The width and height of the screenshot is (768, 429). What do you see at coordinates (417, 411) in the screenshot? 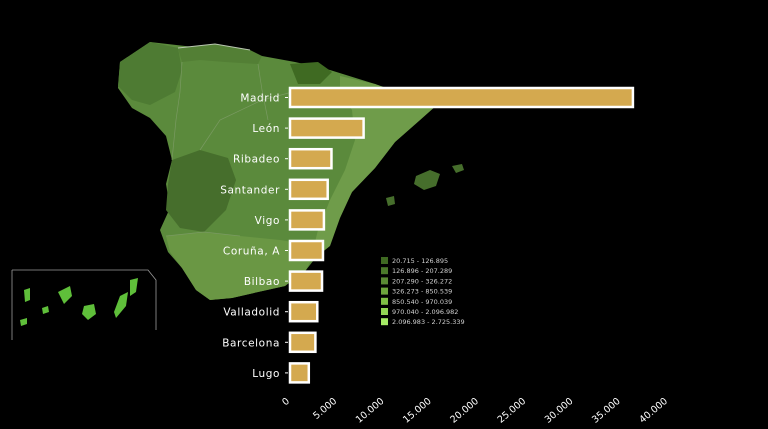
I see `x-tick-label: 15.000` at bounding box center [417, 411].